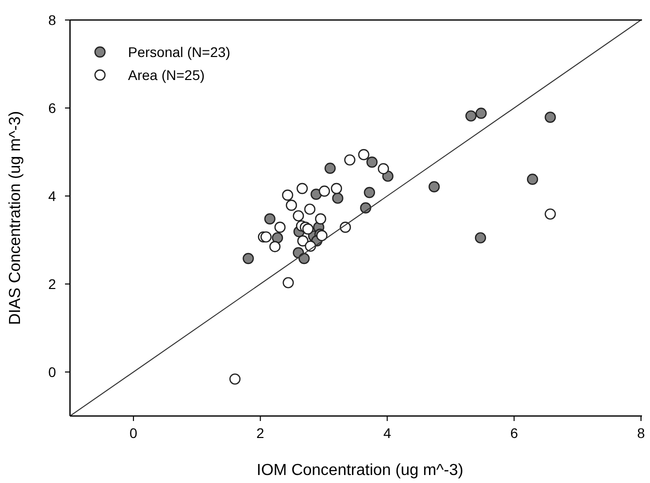 Image resolution: width=650 pixels, height=483 pixels. What do you see at coordinates (260, 433) in the screenshot?
I see `x-tick-label: 2` at bounding box center [260, 433].